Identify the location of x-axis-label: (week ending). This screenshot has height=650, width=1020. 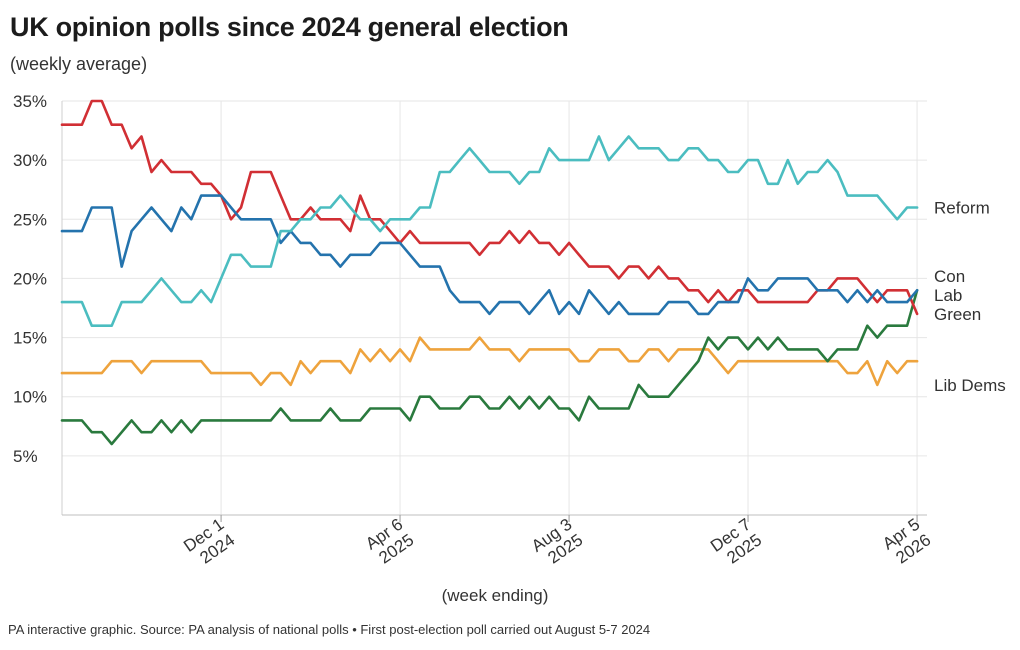
(495, 595).